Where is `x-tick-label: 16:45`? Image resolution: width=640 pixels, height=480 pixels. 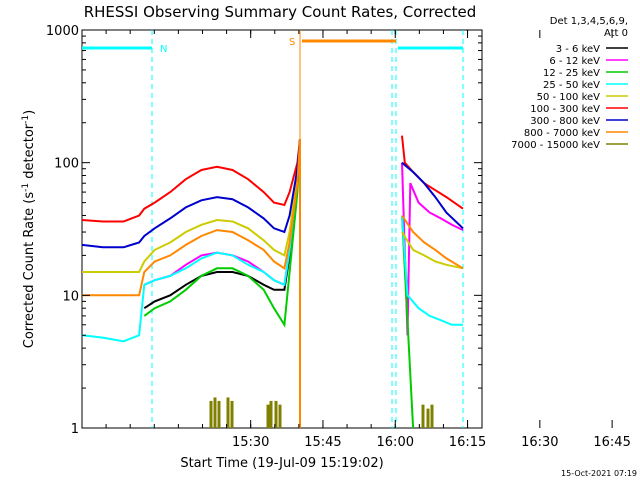
x-tick-label: 16:45 is located at coordinates (611, 442).